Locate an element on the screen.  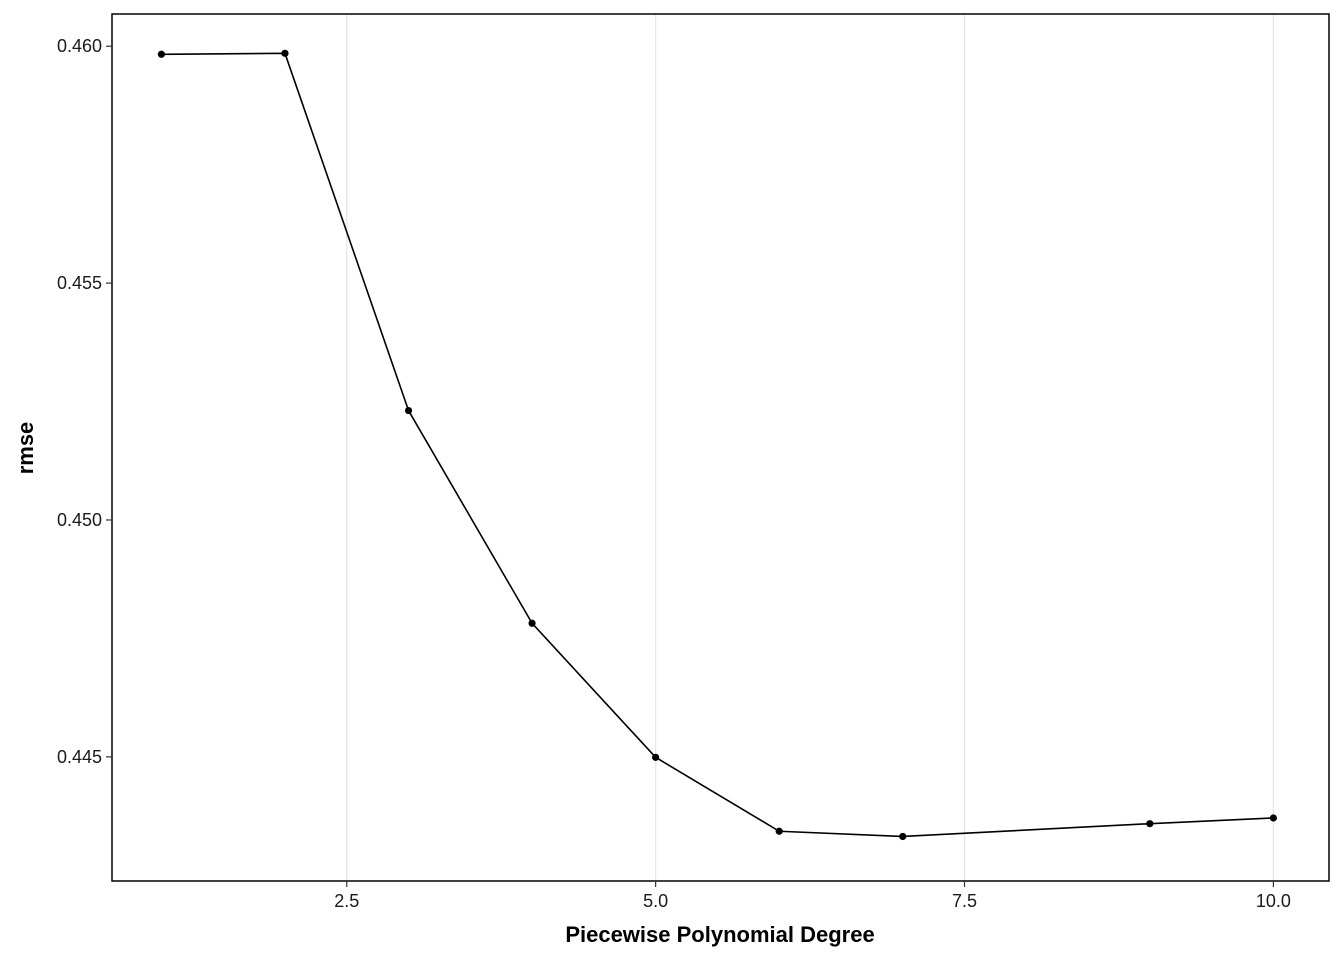
x-axis-title: Piecewise Polynomial Degree is located at coordinates (719, 934).